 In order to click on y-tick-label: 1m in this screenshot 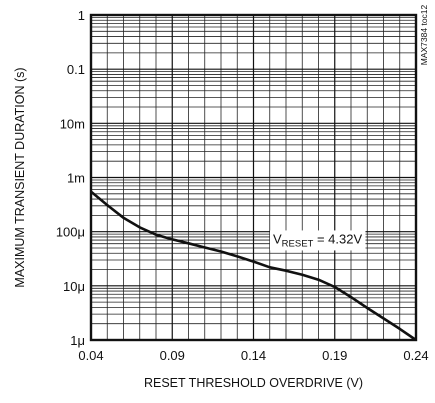, I will do `click(76, 178)`.